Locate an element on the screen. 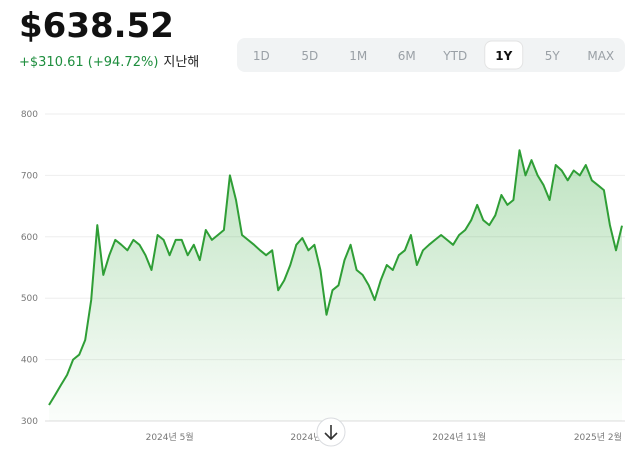 The width and height of the screenshot is (634, 453). scroll-down-button is located at coordinates (331, 432).